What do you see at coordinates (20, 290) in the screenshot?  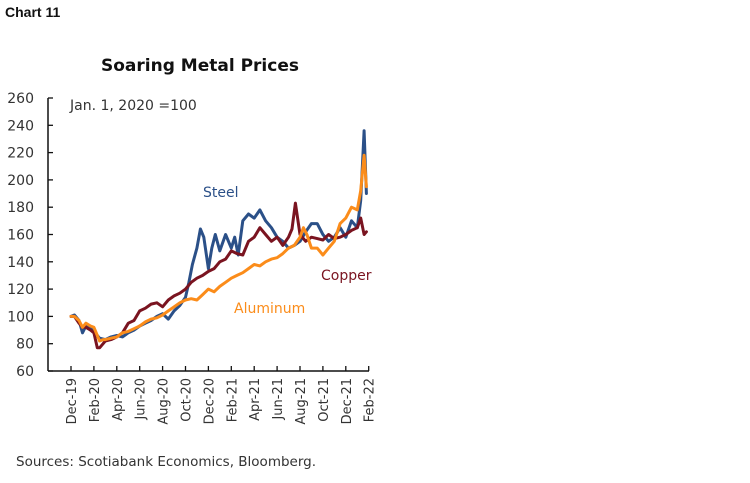 I see `y-tick-label: 120` at bounding box center [20, 290].